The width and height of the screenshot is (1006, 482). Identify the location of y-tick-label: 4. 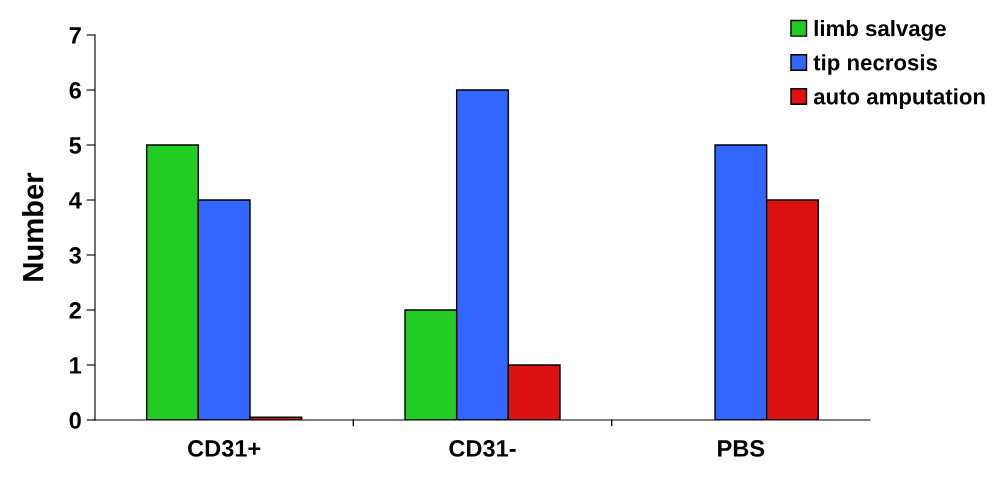
(75, 200).